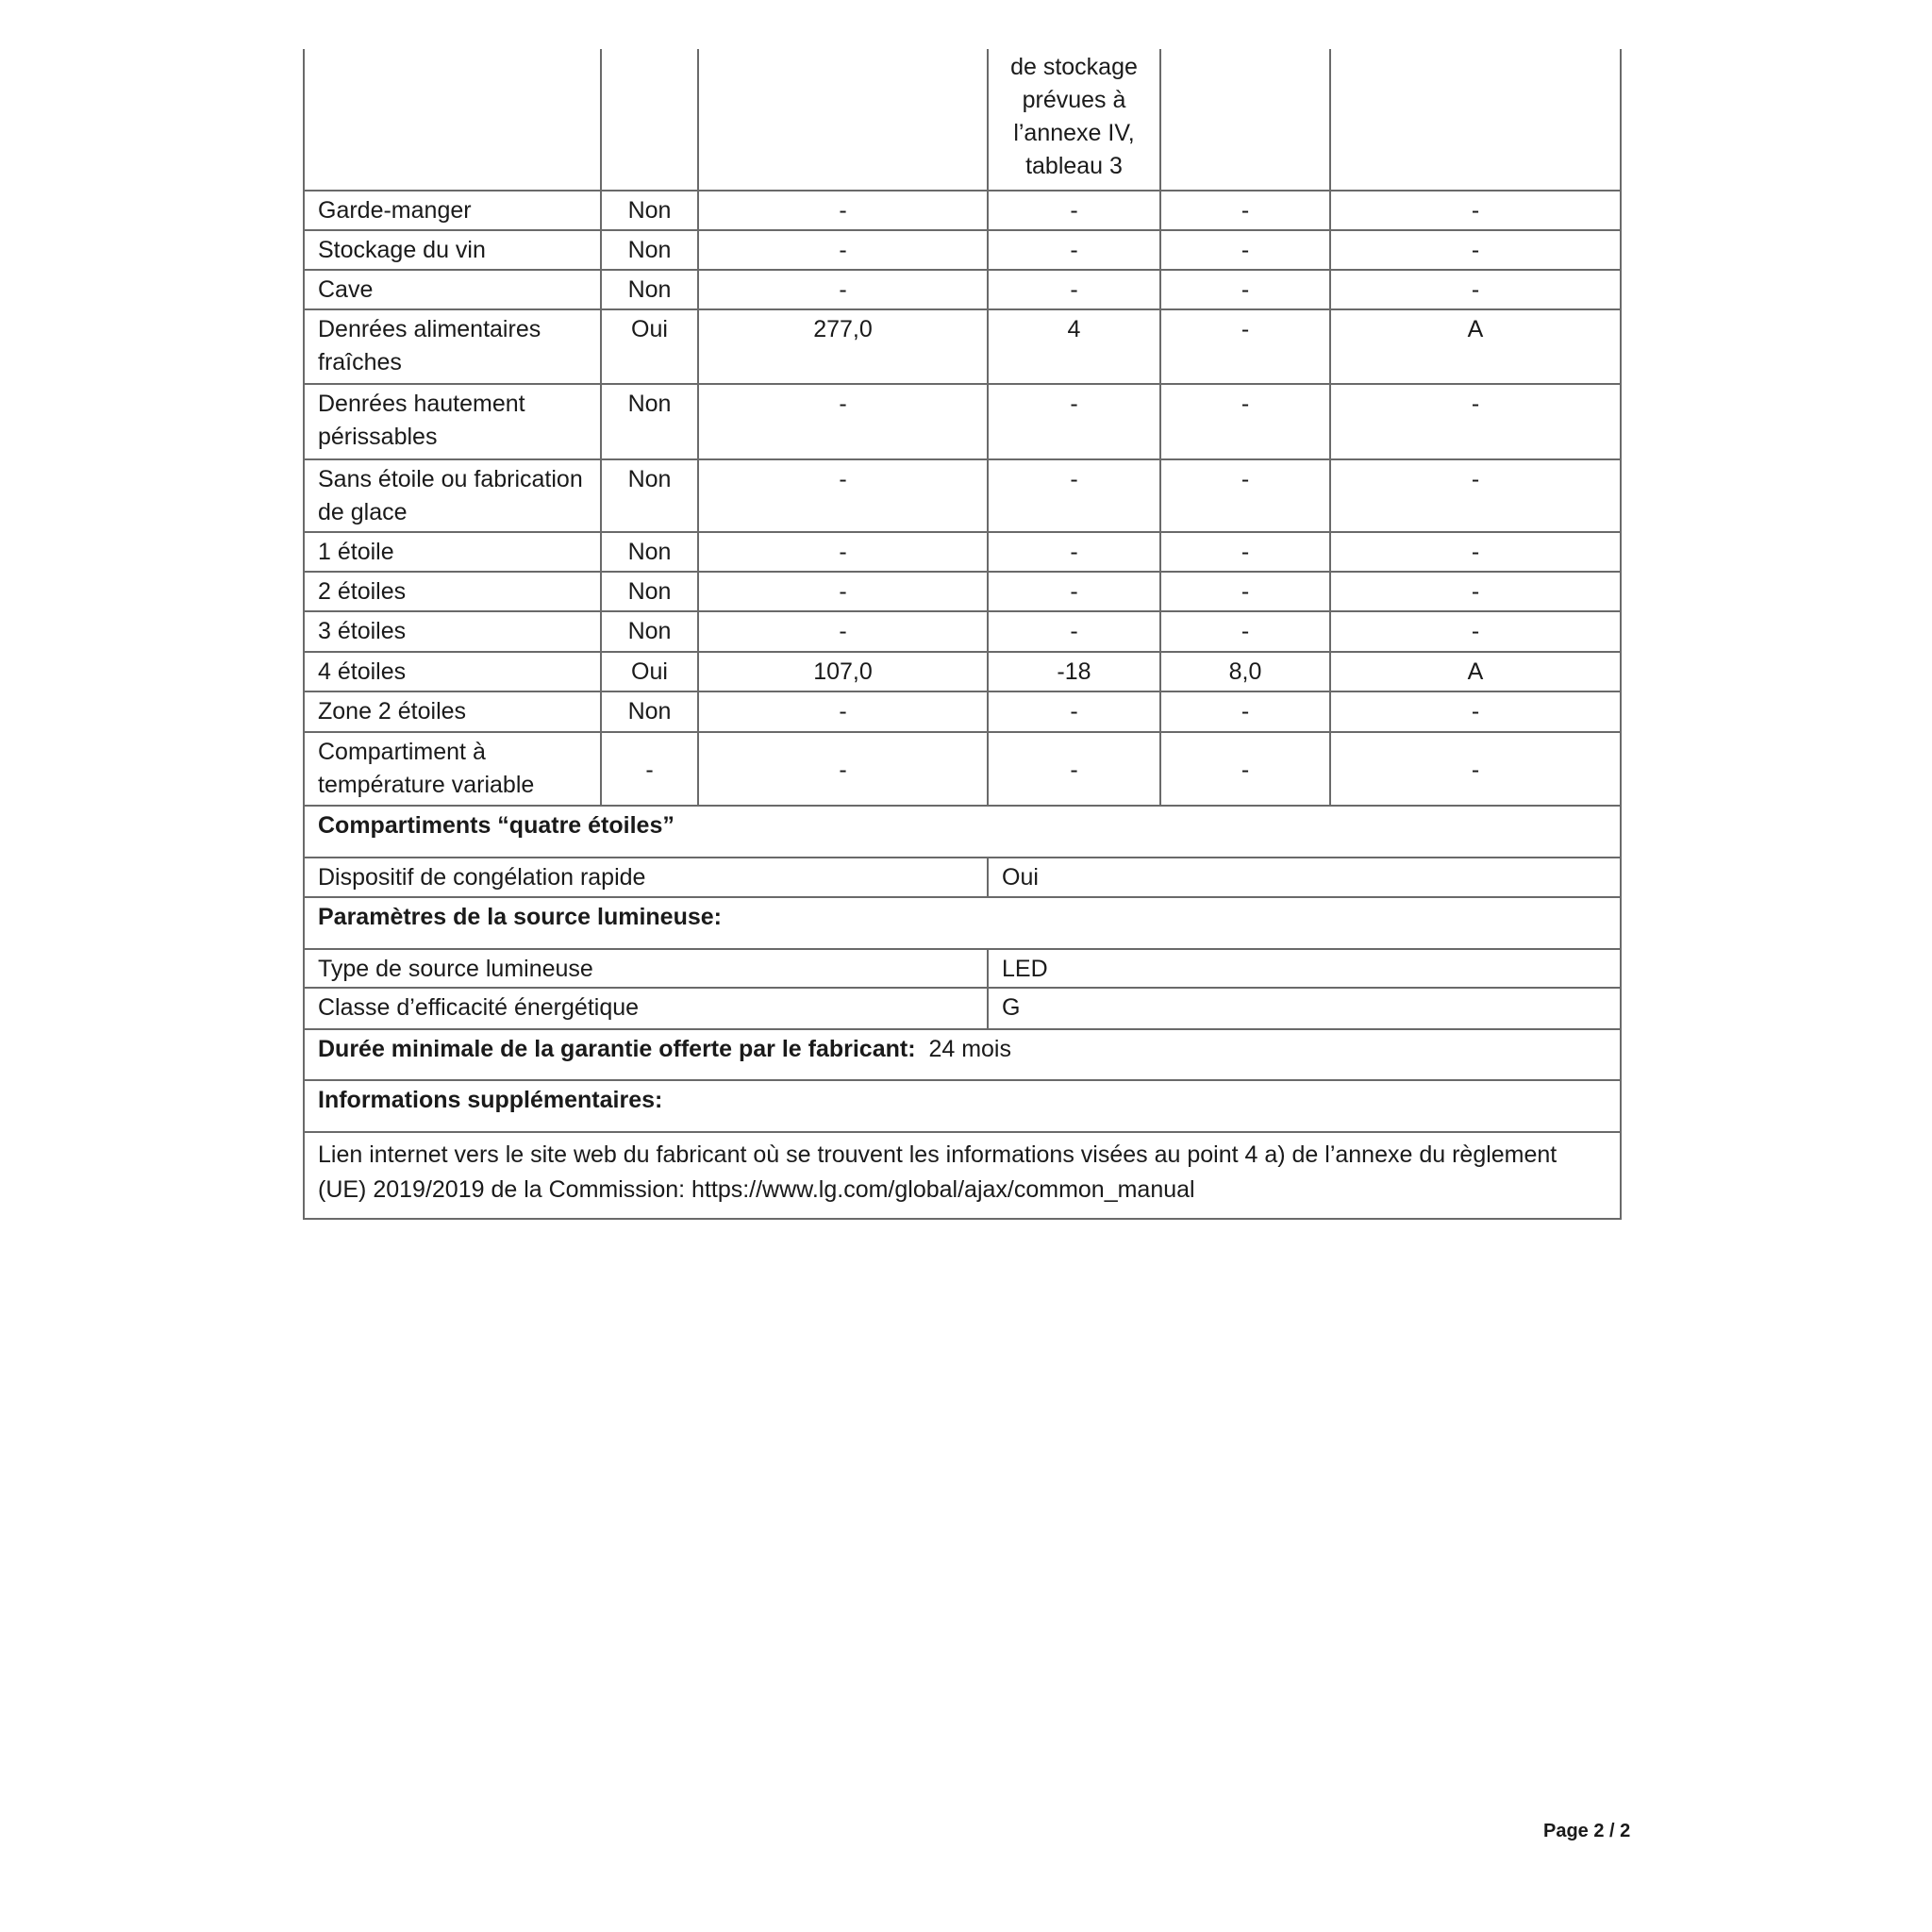 This screenshot has width=1932, height=1932. Describe the element at coordinates (843, 347) in the screenshot. I see `volume-cell: 277,0` at that location.